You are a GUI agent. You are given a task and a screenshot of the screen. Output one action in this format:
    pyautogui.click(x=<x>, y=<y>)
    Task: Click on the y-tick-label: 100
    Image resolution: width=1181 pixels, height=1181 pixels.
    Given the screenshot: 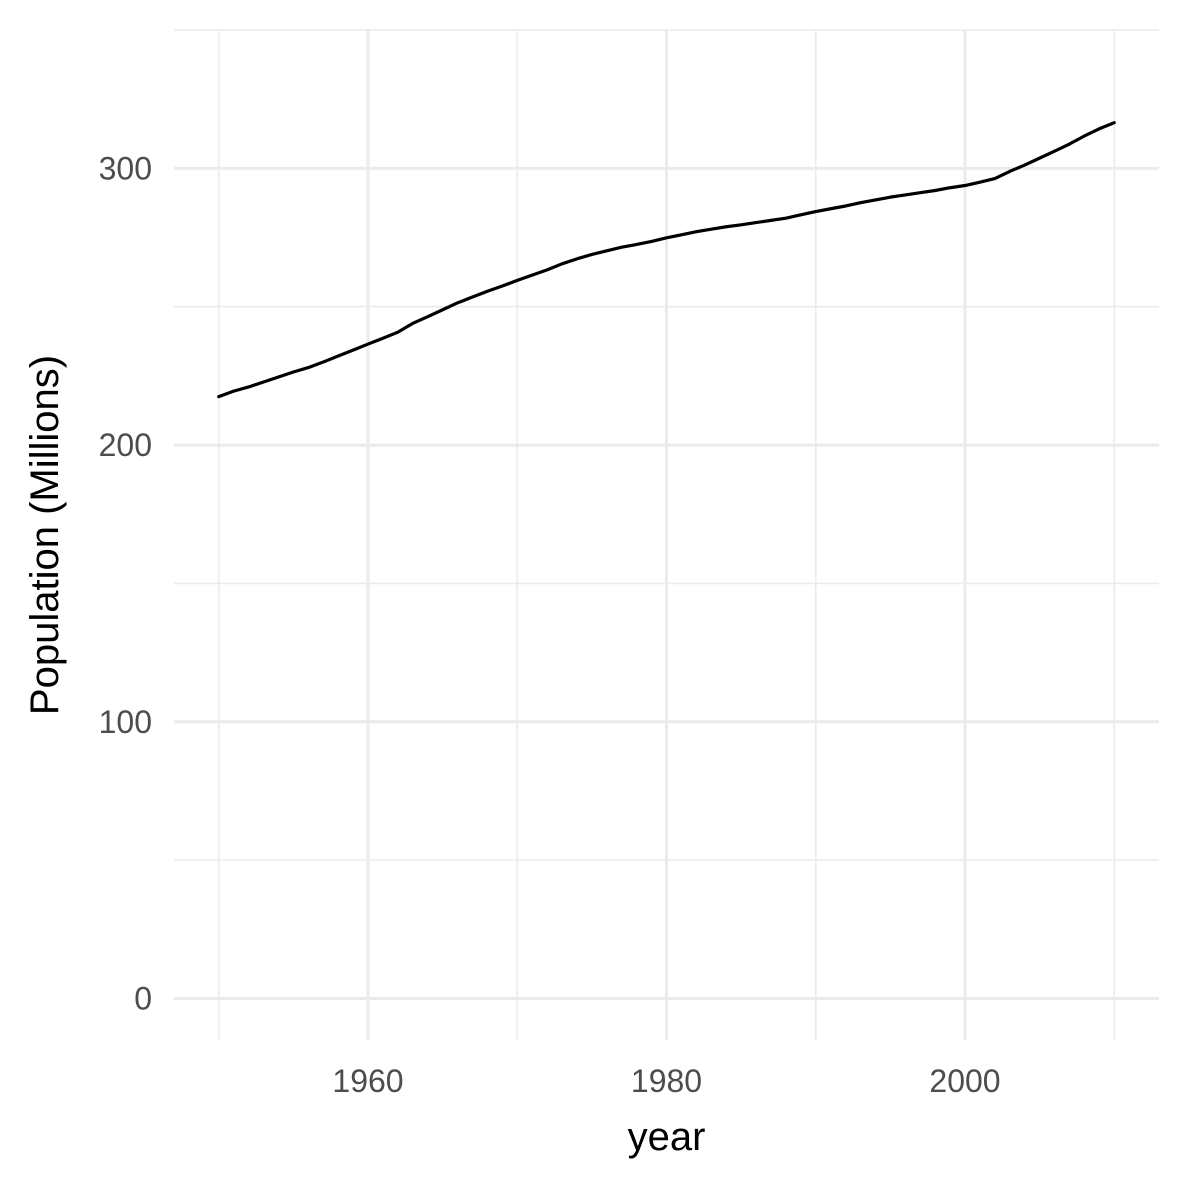 What is the action you would take?
    pyautogui.click(x=125, y=722)
    